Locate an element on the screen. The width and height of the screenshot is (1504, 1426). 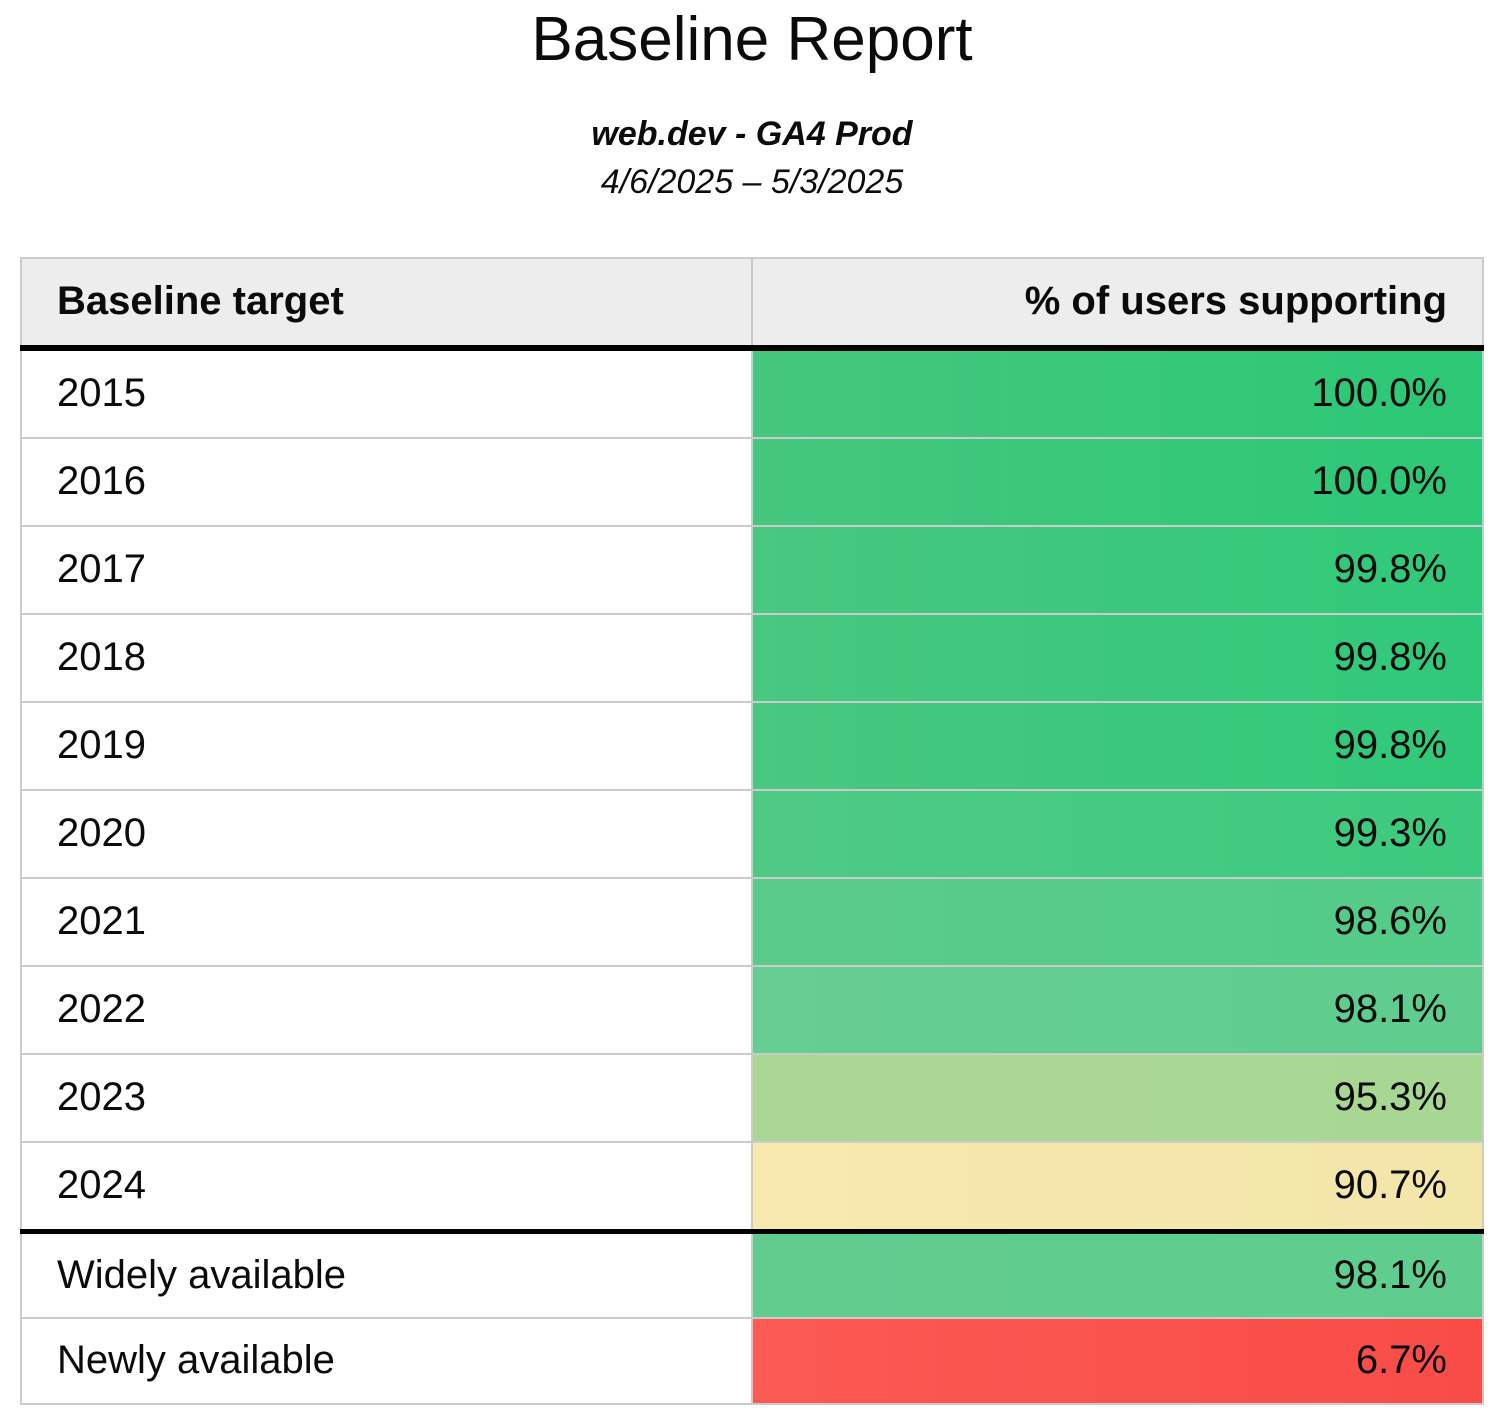
baseline-target-cell: 2017 is located at coordinates (386, 569).